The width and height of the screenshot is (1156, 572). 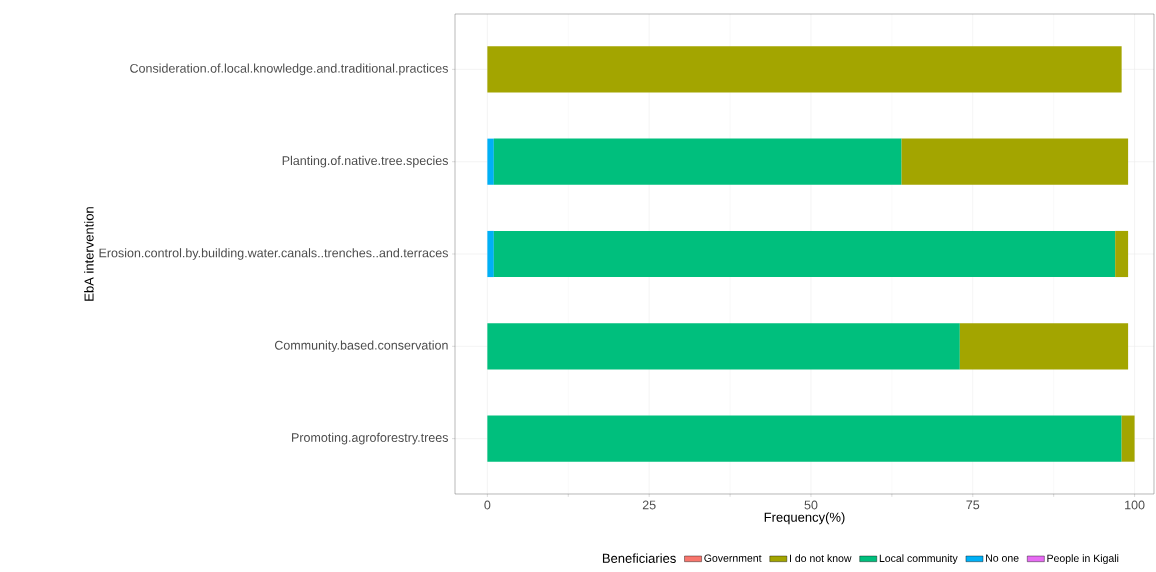 I want to click on legend-label: Local community, so click(x=918, y=559).